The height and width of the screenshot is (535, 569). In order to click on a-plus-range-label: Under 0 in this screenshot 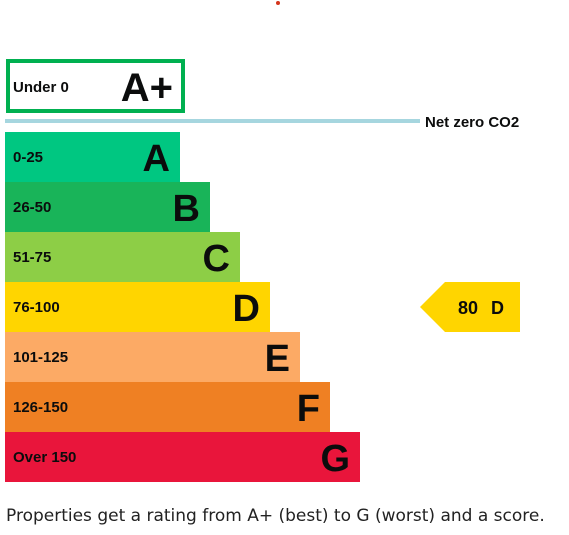, I will do `click(41, 87)`.